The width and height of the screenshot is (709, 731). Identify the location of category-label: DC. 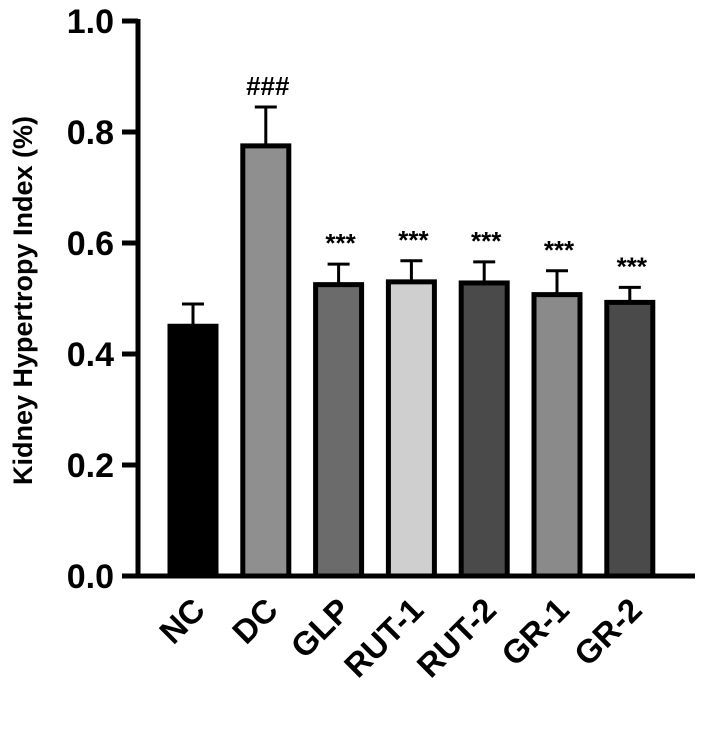
(255, 621).